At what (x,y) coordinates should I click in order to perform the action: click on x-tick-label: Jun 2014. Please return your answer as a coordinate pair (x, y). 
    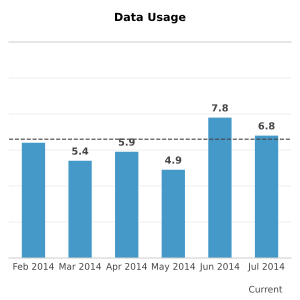
    Looking at the image, I should click on (219, 267).